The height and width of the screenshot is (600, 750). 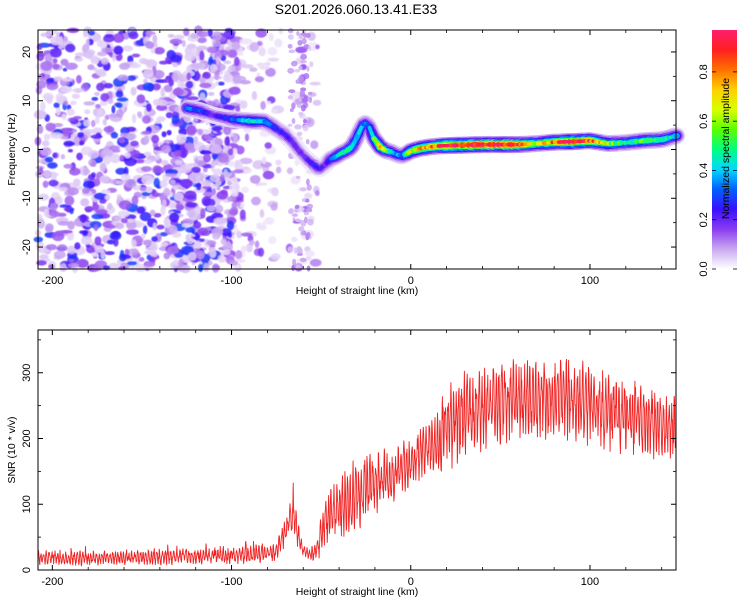 I want to click on snr-y-tick-label: 0, so click(x=27, y=570).